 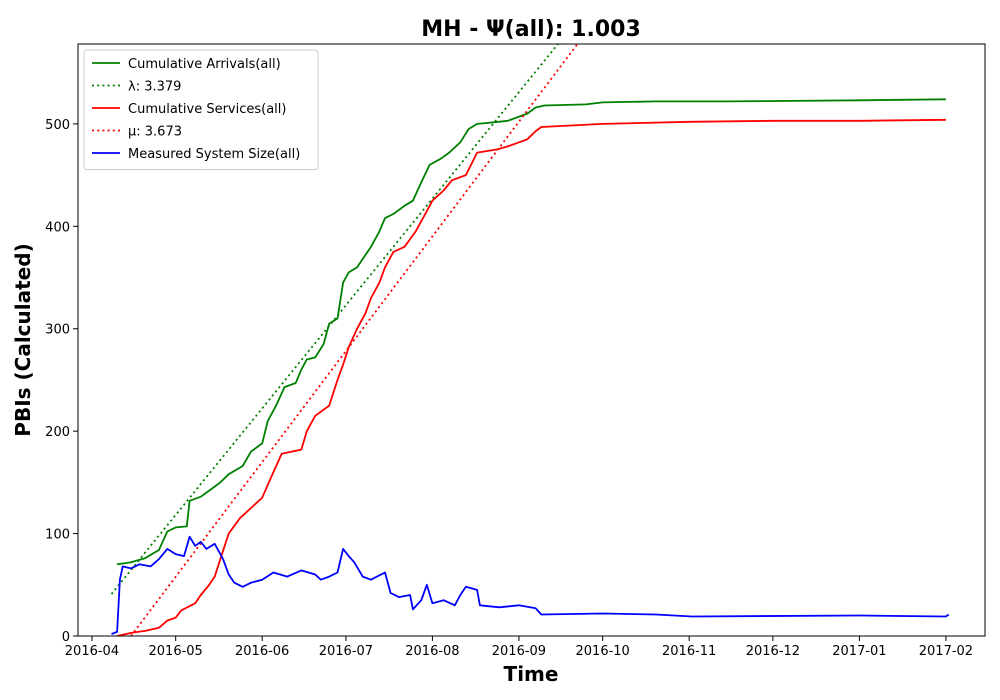 What do you see at coordinates (154, 87) in the screenshot?
I see `legend-label: λ: 3.379` at bounding box center [154, 87].